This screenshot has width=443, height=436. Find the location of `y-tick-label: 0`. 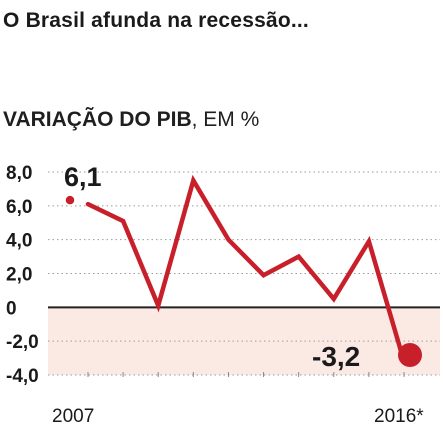

y-tick-label: 0 is located at coordinates (11, 308).